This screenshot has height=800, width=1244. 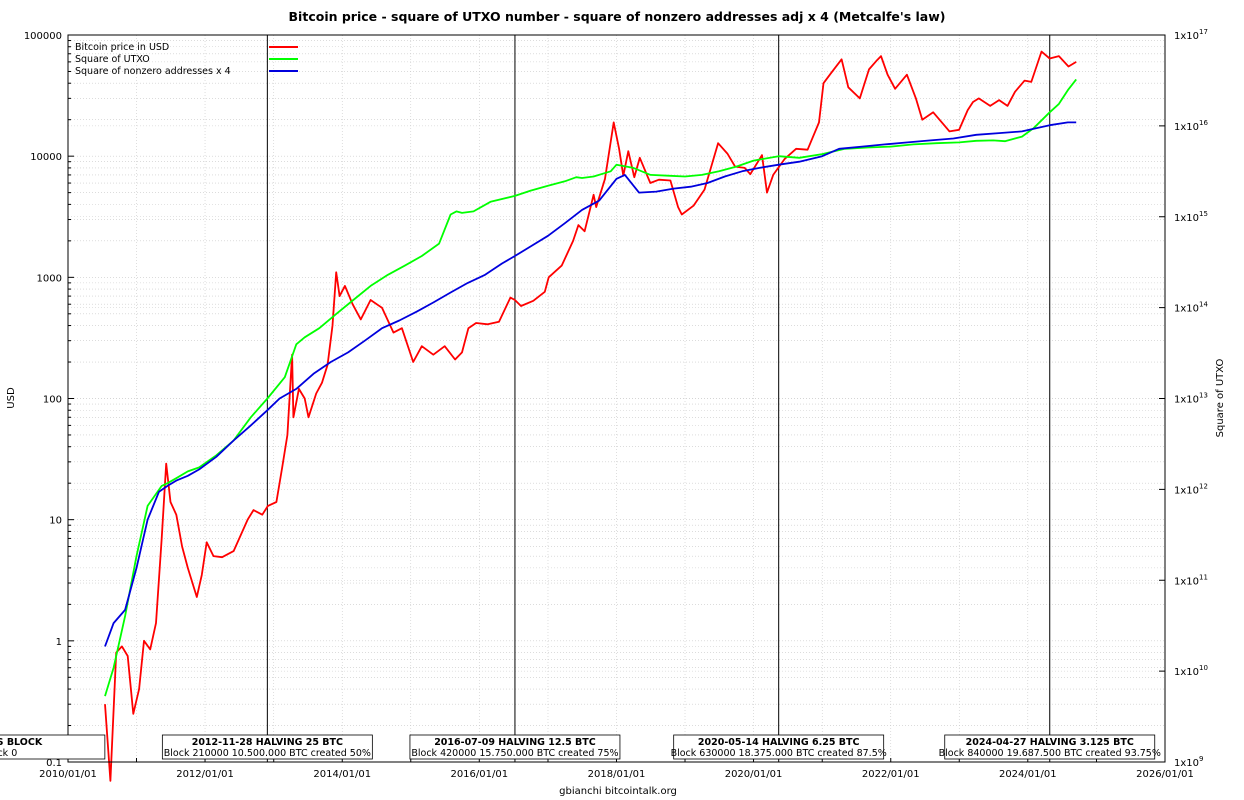 I want to click on x-tick-label: 2012/01/01, so click(x=205, y=774).